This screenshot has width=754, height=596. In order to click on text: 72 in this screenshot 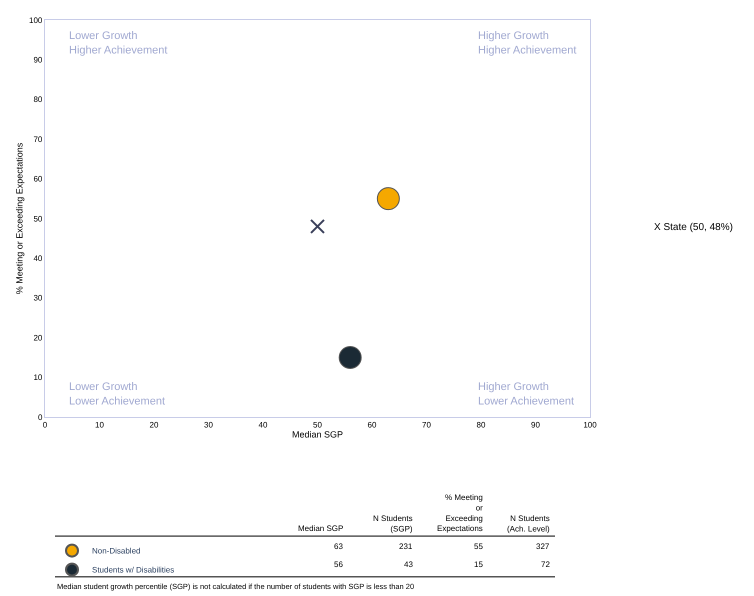, I will do `click(545, 564)`.